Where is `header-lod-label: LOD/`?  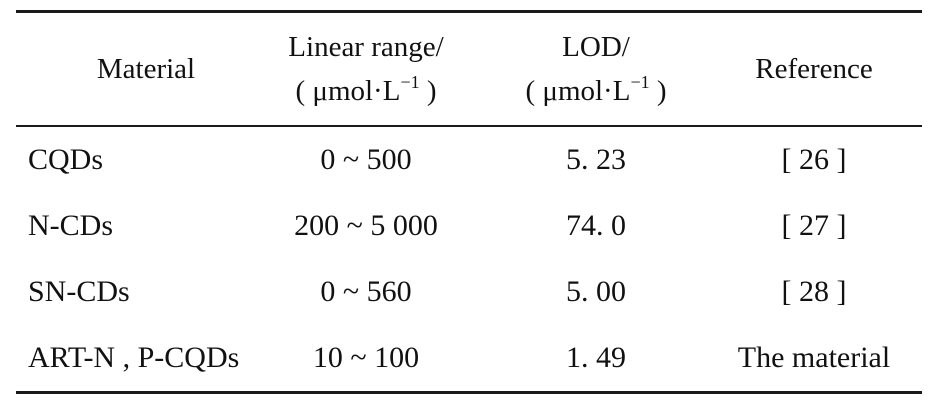
header-lod-label: LOD/ is located at coordinates (596, 47).